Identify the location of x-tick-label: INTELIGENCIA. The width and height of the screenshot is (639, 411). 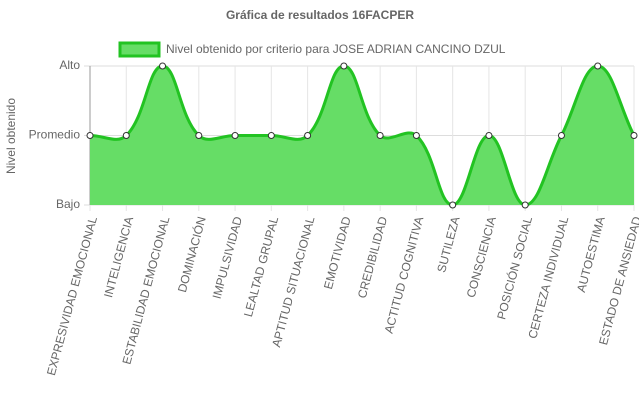
(118, 257).